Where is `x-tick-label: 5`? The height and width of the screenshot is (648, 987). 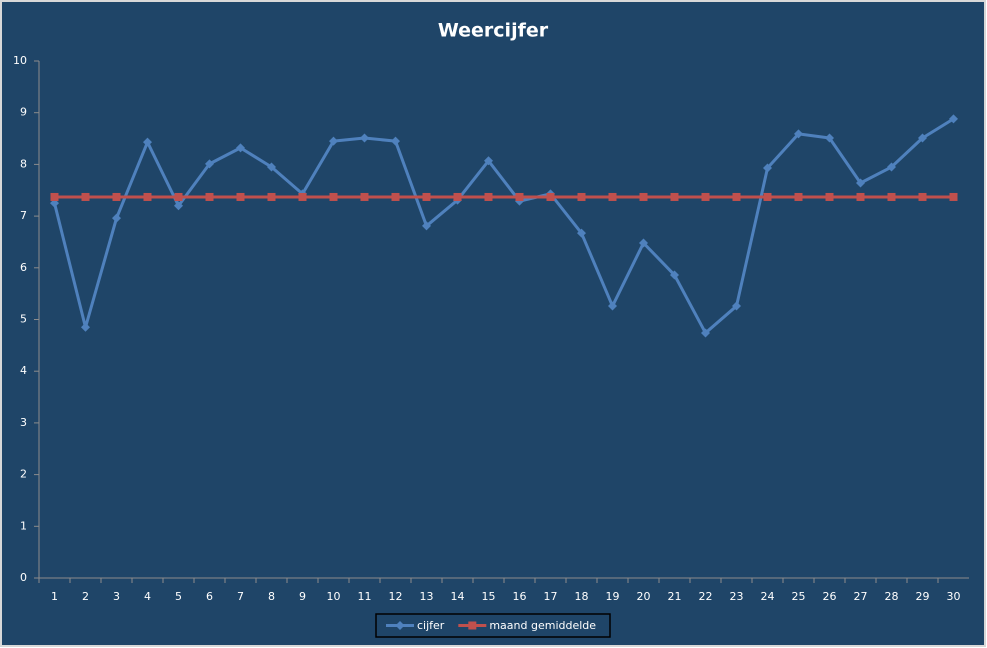
x-tick-label: 5 is located at coordinates (178, 596).